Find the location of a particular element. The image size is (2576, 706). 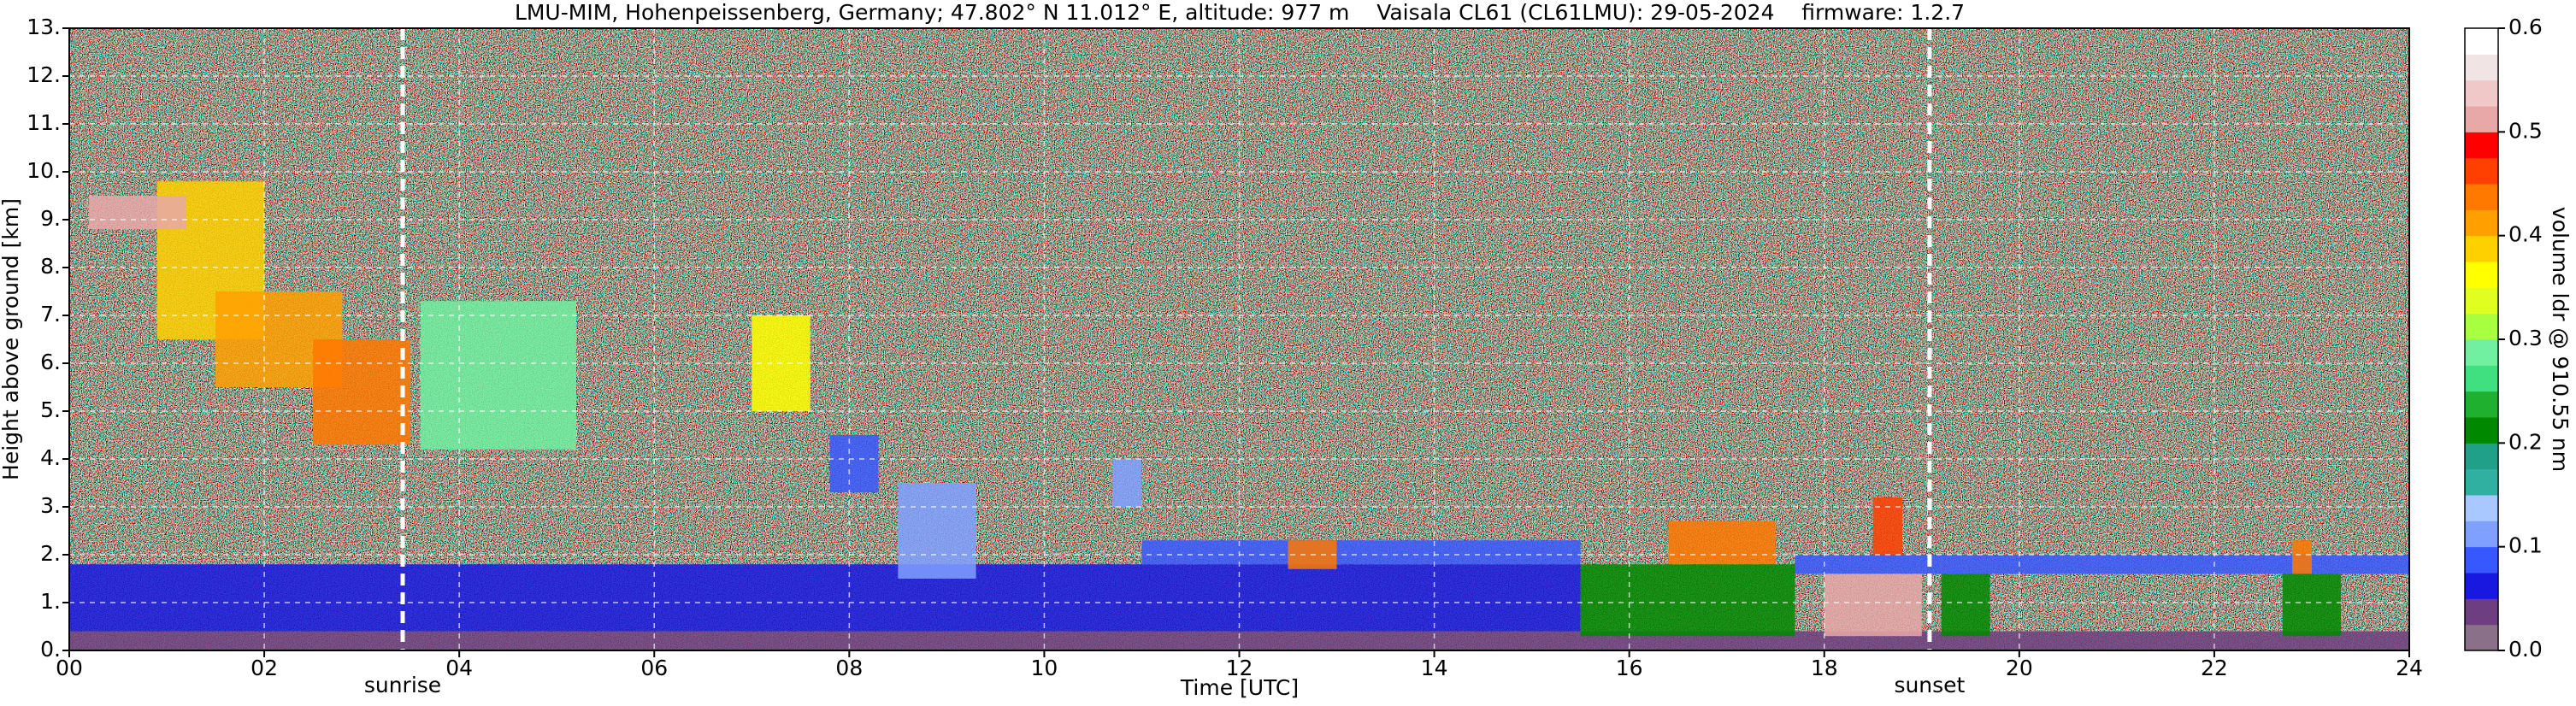

colorbar-label: volume ldr @ 910.55 nm is located at coordinates (2560, 339).